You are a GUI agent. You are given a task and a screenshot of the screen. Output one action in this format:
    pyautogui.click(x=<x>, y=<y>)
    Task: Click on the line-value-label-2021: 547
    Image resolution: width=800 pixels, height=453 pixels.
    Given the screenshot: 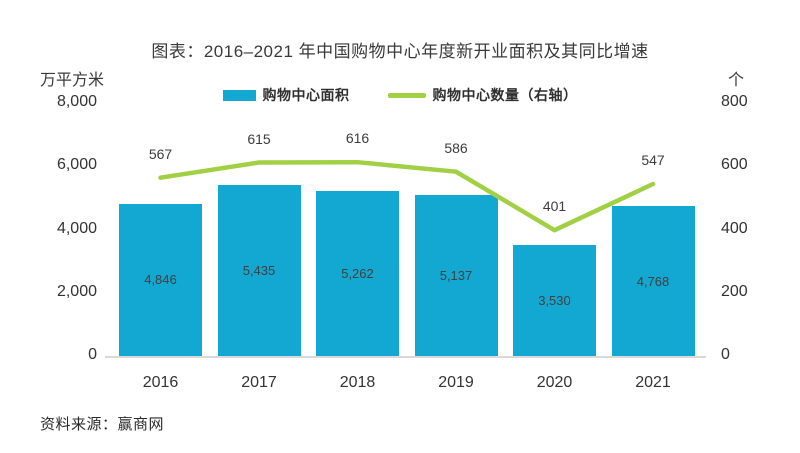 What is the action you would take?
    pyautogui.click(x=653, y=160)
    